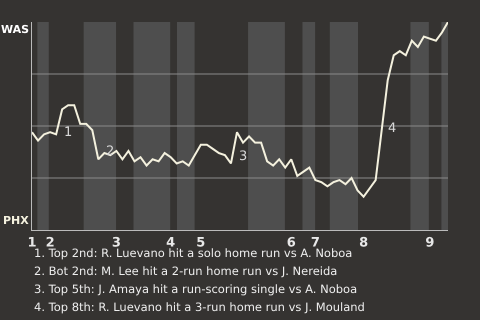 This screenshot has height=320, width=480. I want to click on x-tick-label: 8, so click(363, 243).